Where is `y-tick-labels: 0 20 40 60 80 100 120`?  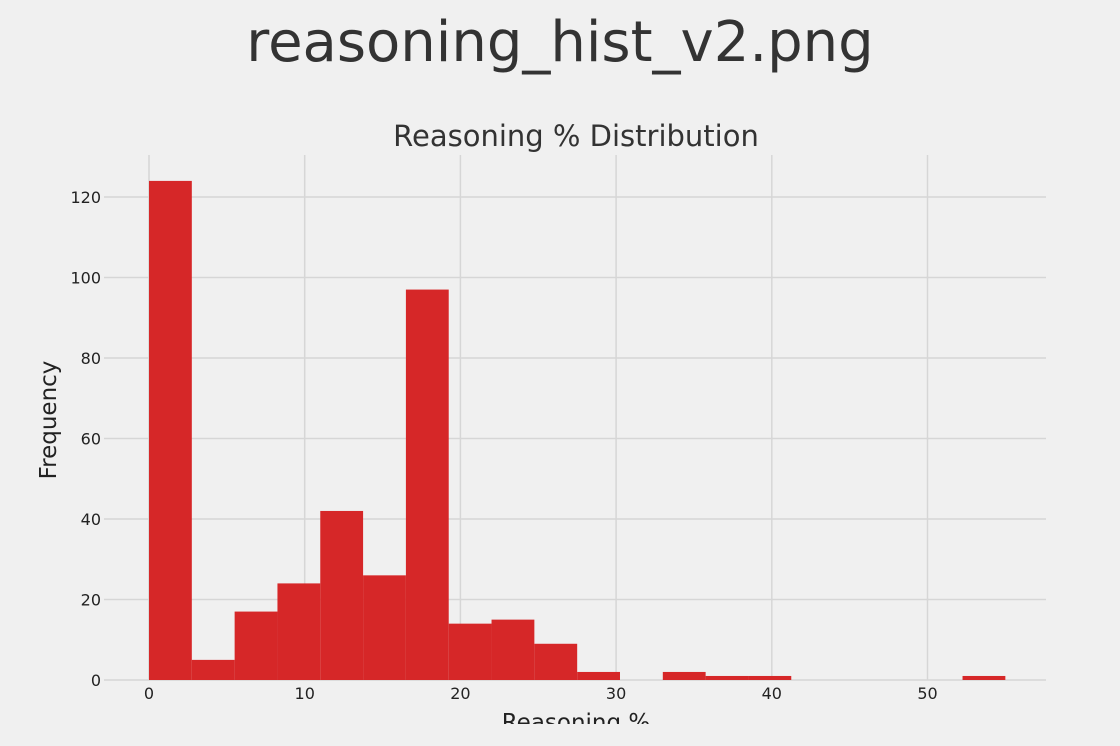 y-tick-labels: 0 20 40 60 80 100 120 is located at coordinates (85, 439).